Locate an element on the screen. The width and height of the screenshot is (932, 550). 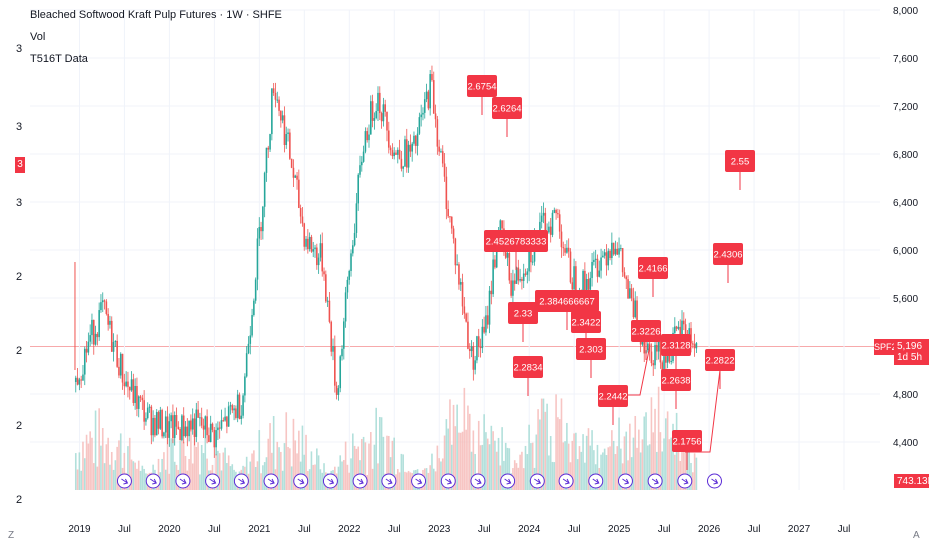
value-label-text: 2.2638 is located at coordinates (675, 381).